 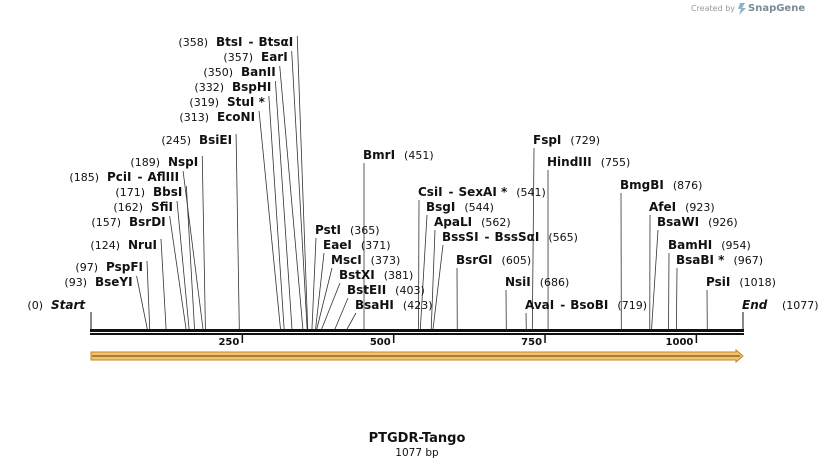 I want to click on site-dash-btsi: -, so click(x=251, y=42).